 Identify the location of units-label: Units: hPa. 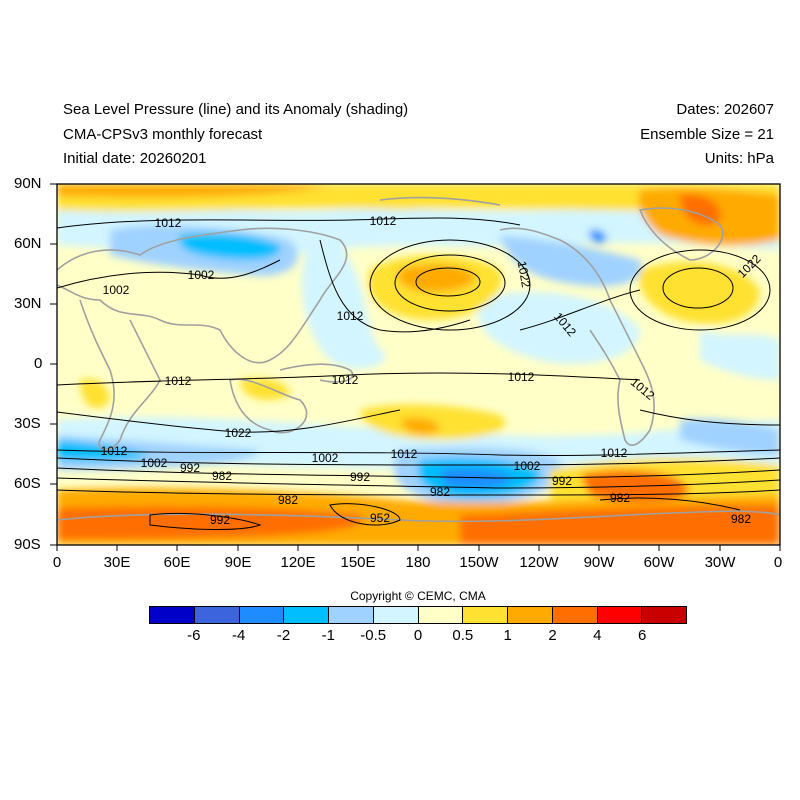
(739, 158).